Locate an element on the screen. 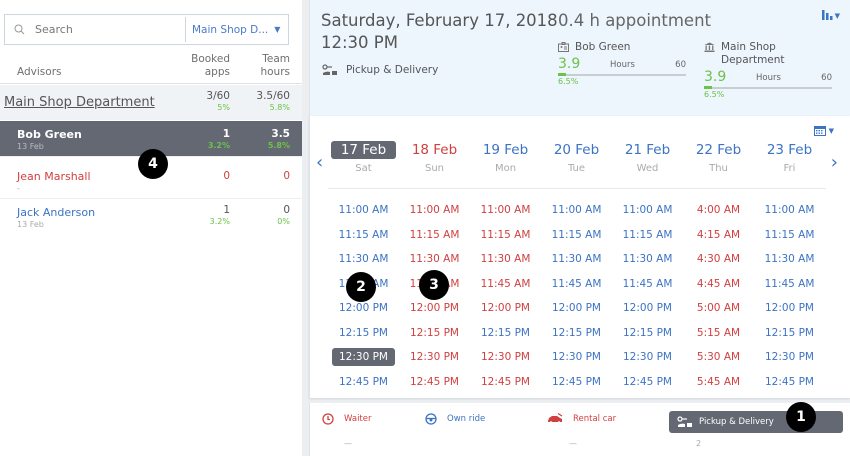 This screenshot has width=850, height=456. timeslot-unavailable: 5:30 AM is located at coordinates (718, 357).